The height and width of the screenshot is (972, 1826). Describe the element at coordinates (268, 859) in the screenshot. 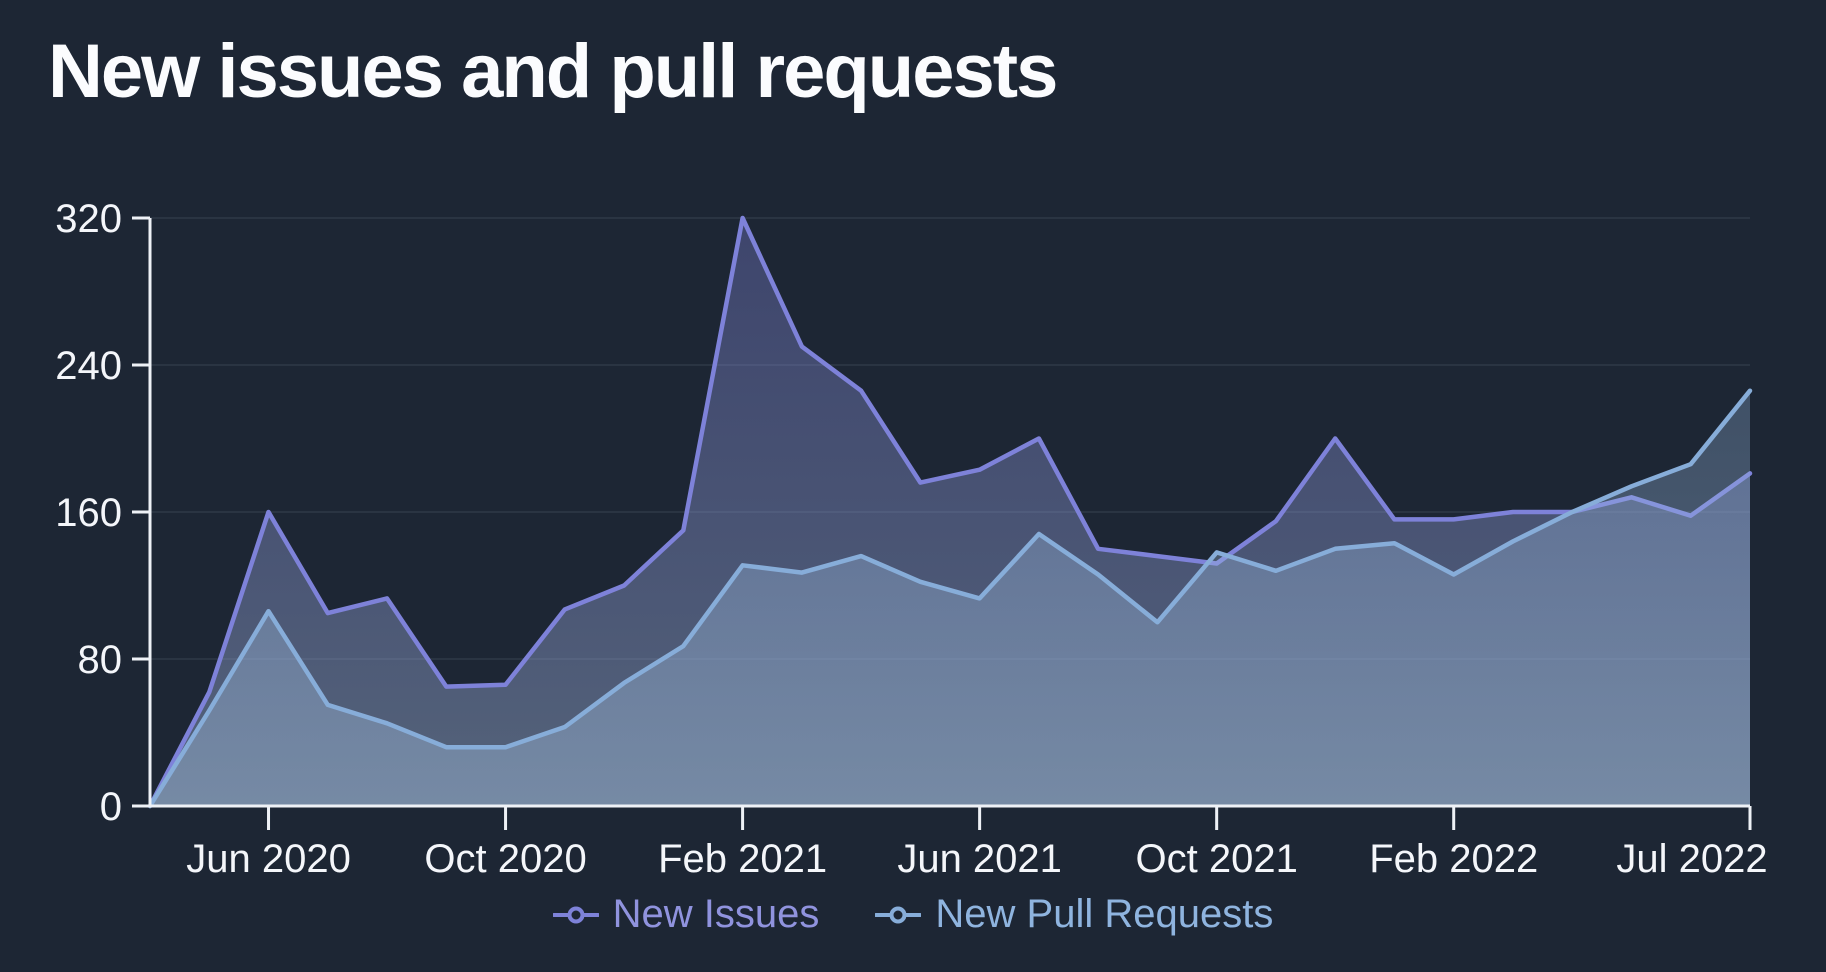

I see `x-tick-label-jun-2020: Jun 2020` at that location.